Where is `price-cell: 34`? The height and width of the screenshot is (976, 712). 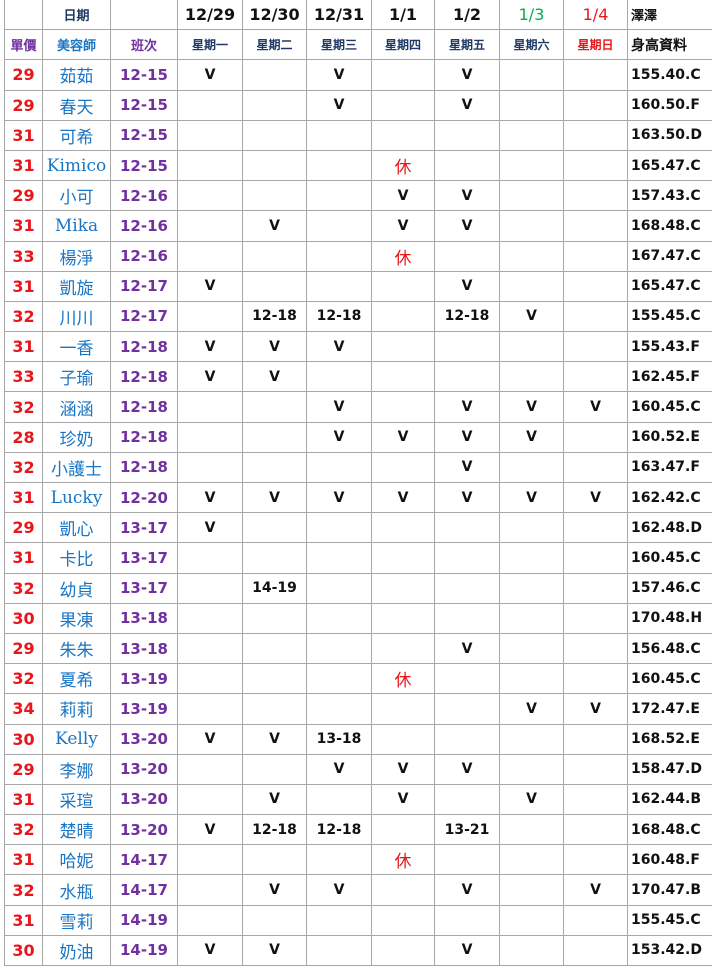
price-cell: 34 is located at coordinates (23, 709).